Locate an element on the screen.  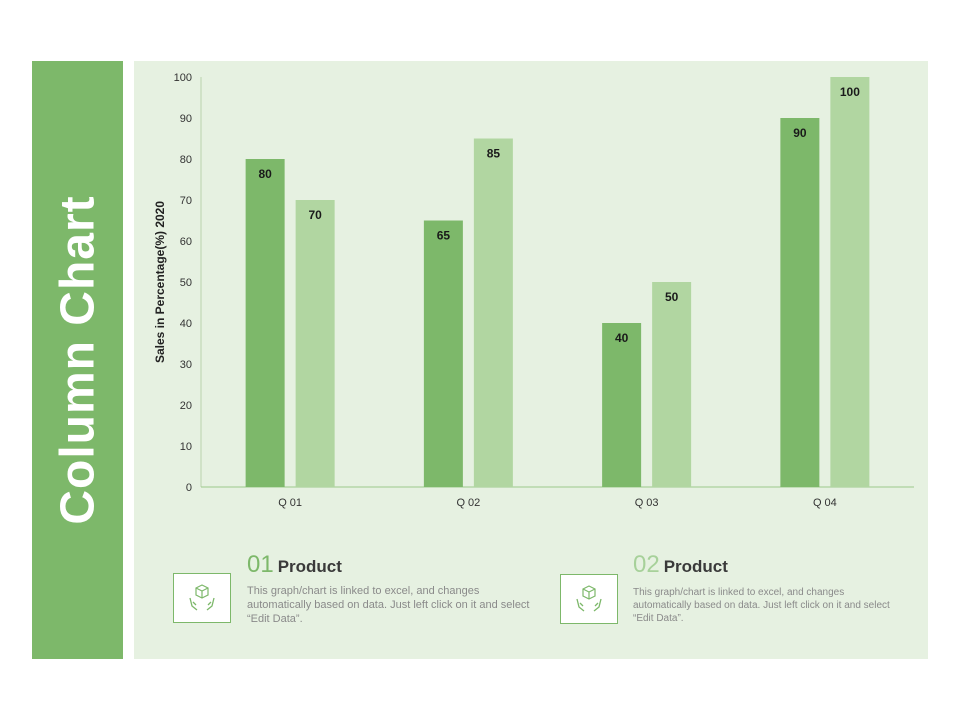
y-tick-label: 30 is located at coordinates (186, 365).